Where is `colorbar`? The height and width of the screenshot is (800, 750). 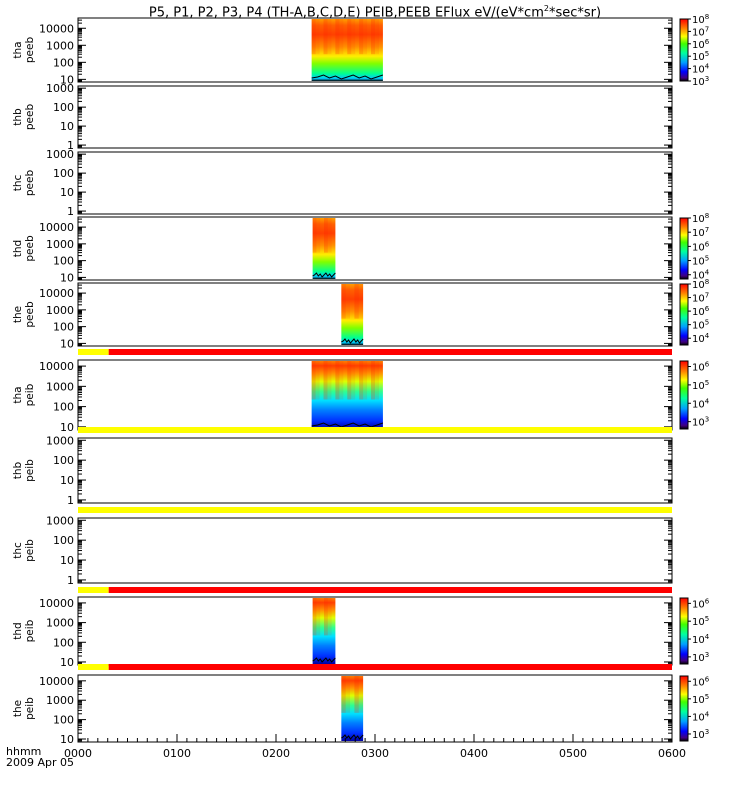
colorbar is located at coordinates (684, 50).